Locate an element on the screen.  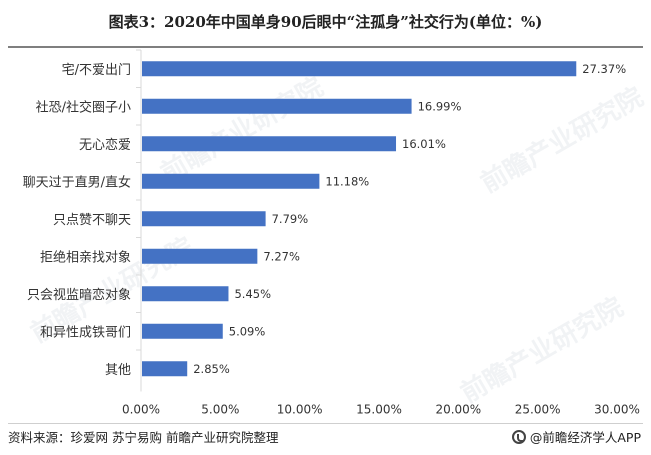
value-label: 16.99% is located at coordinates (440, 106).